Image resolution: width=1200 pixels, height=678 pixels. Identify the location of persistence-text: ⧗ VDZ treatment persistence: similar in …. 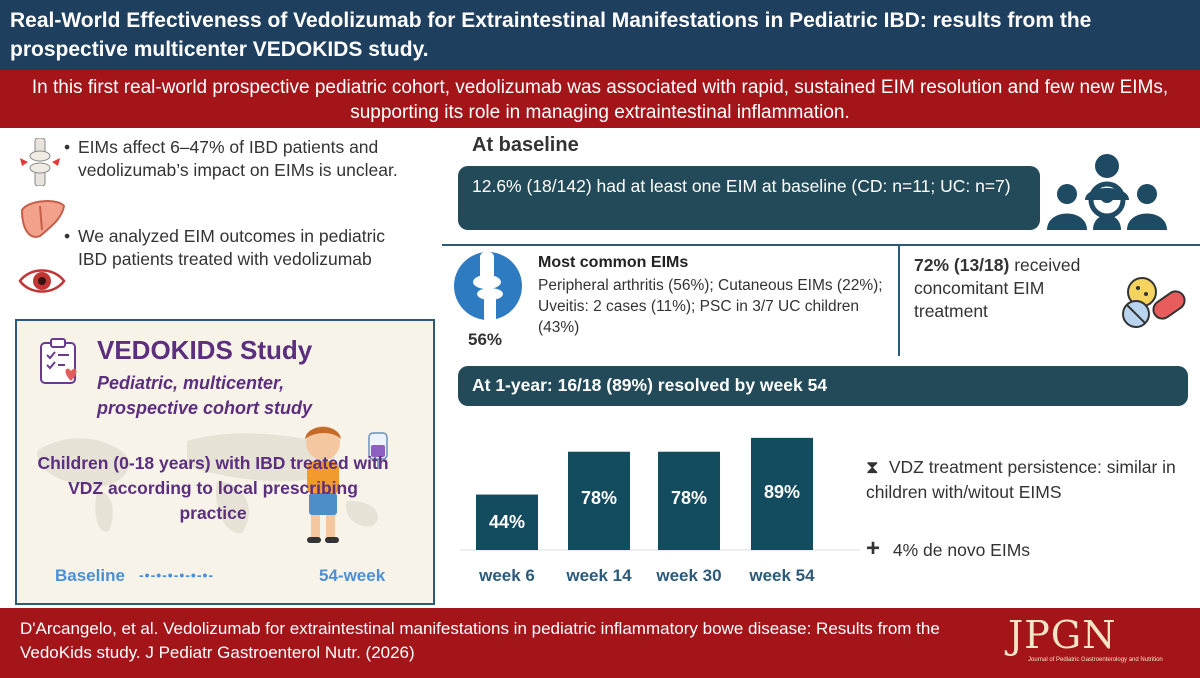
(1021, 479).